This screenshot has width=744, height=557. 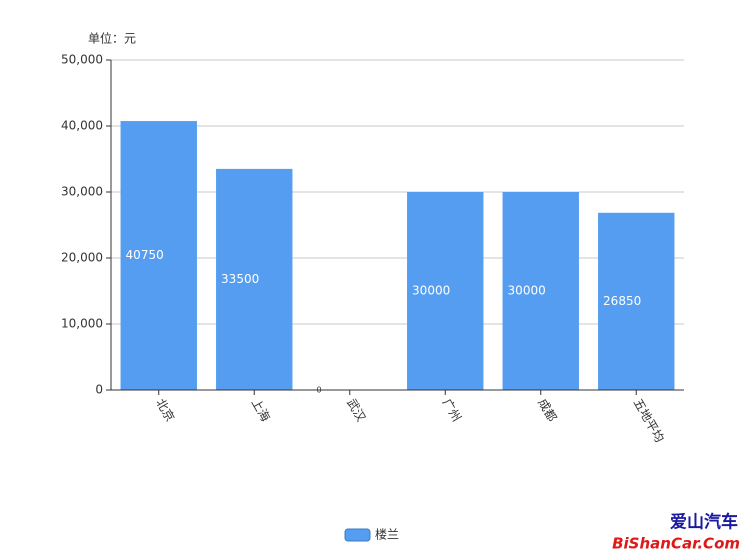 I want to click on x-tick-label: 广州, so click(x=452, y=410).